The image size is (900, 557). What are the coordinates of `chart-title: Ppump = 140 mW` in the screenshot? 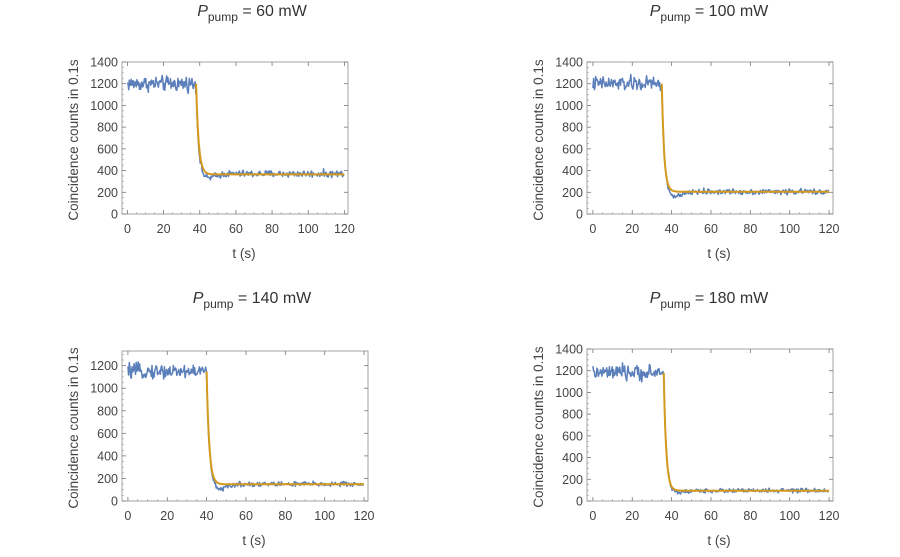 It's located at (252, 300).